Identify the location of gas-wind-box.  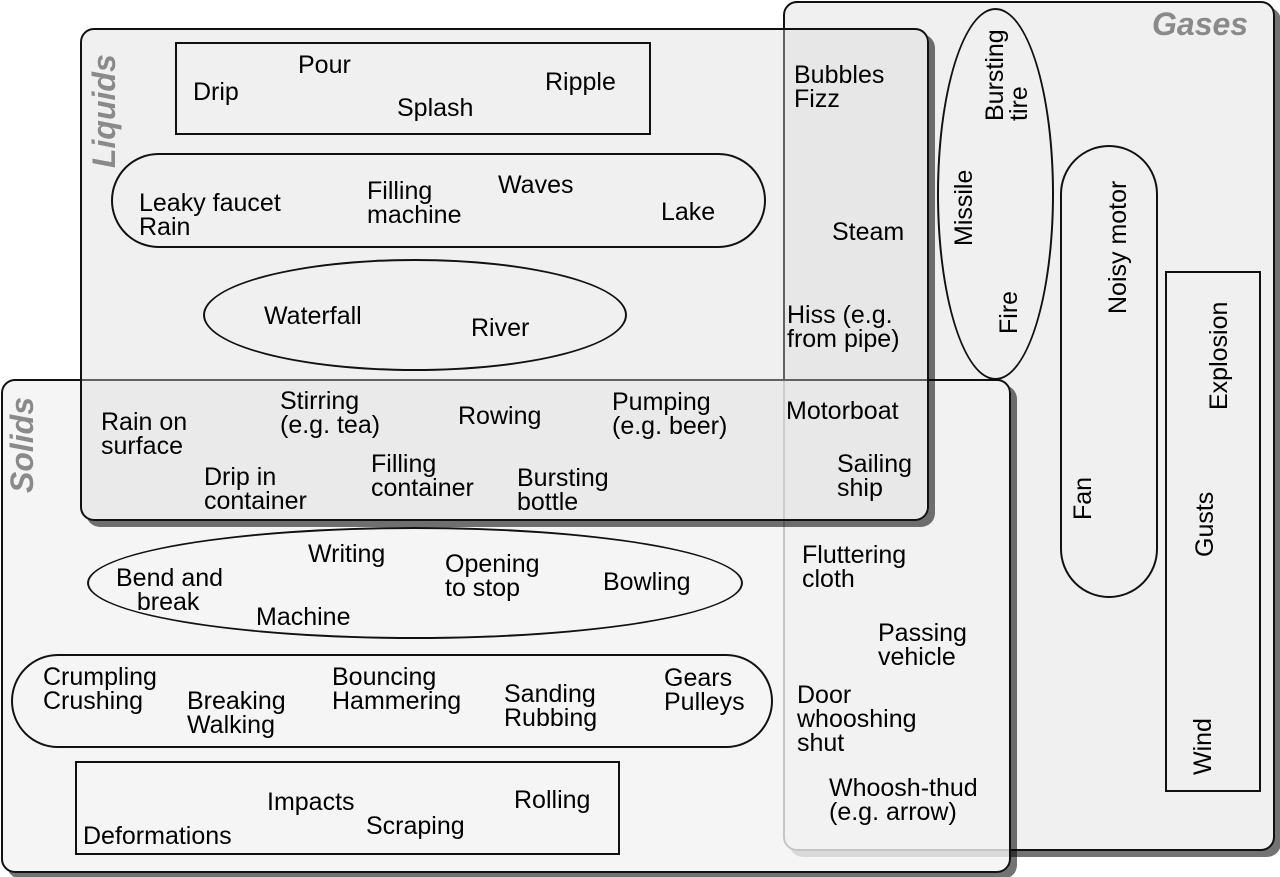
(1213, 531).